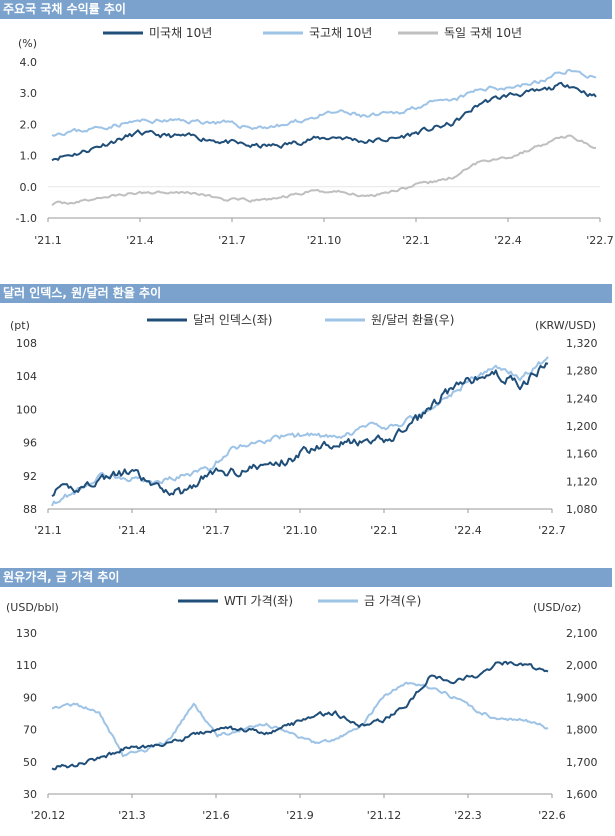  What do you see at coordinates (582, 371) in the screenshot?
I see `y-tick-label-right: 1,280` at bounding box center [582, 371].